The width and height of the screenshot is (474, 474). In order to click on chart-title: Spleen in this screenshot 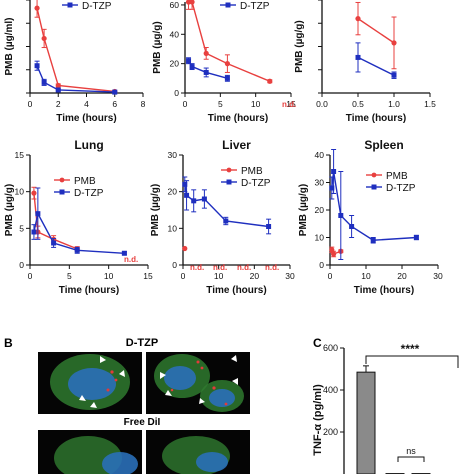, I will do `click(383, 145)`.